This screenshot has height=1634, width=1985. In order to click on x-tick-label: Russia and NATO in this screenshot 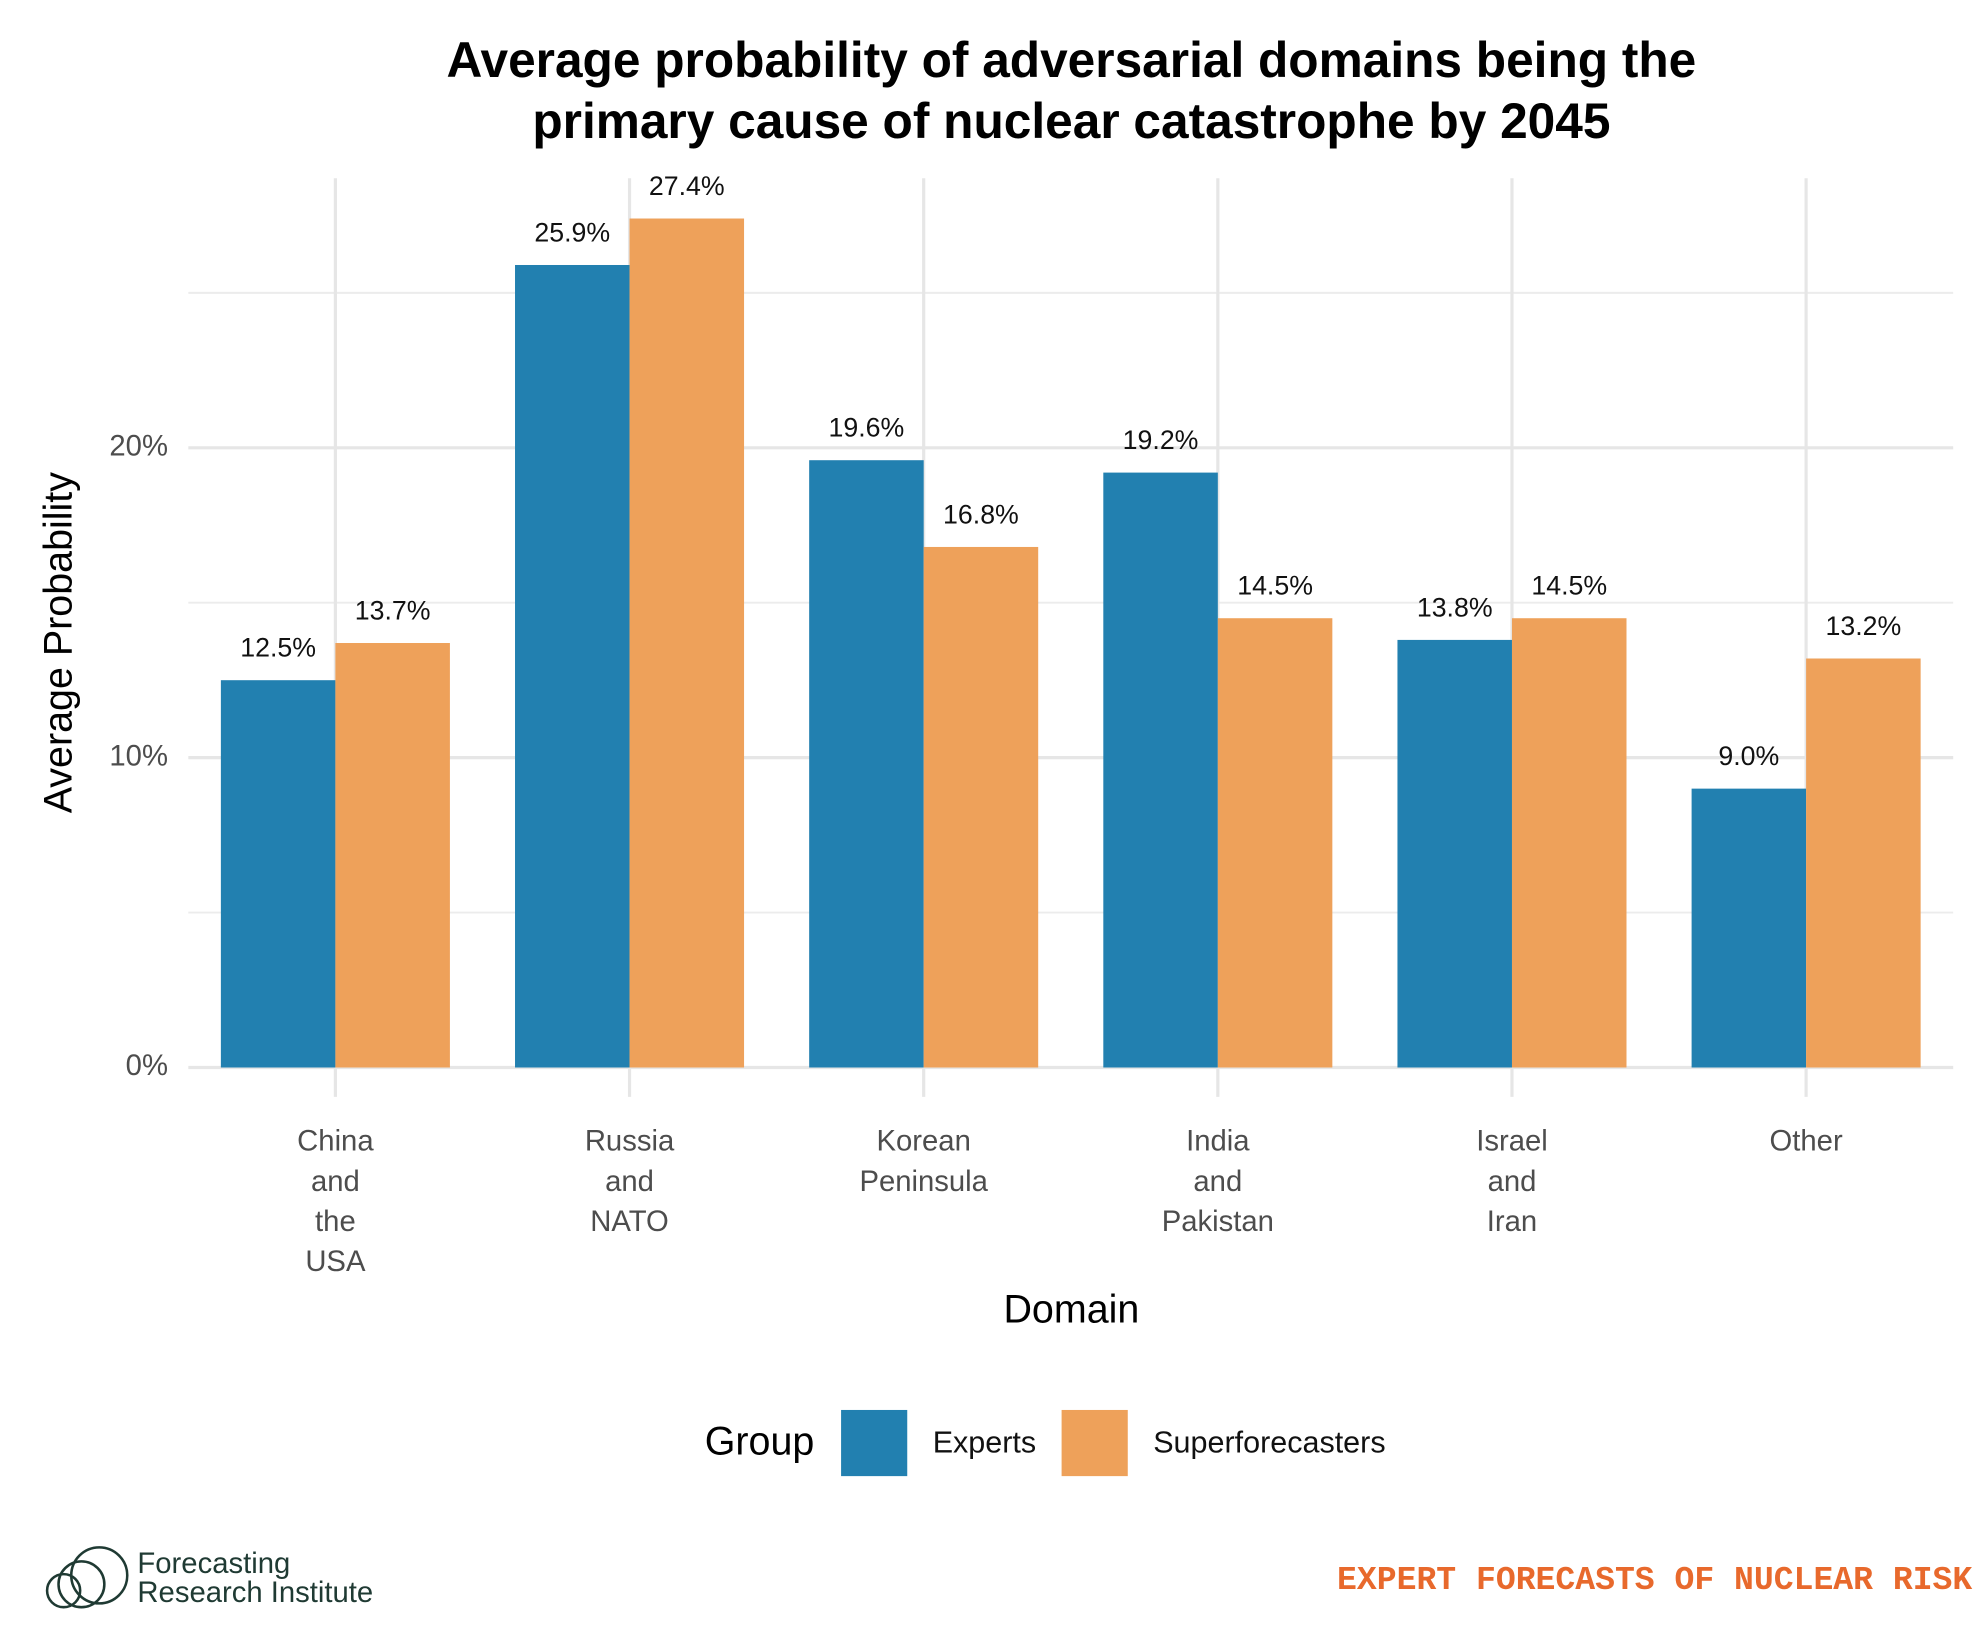, I will do `click(630, 1181)`.